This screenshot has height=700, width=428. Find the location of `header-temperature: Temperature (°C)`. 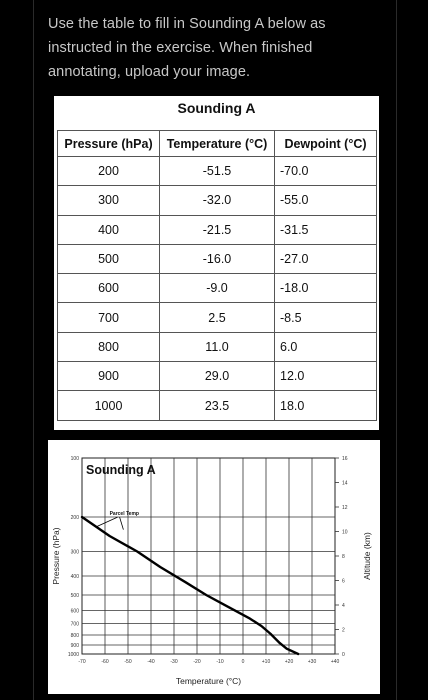

header-temperature: Temperature (°C) is located at coordinates (217, 143).